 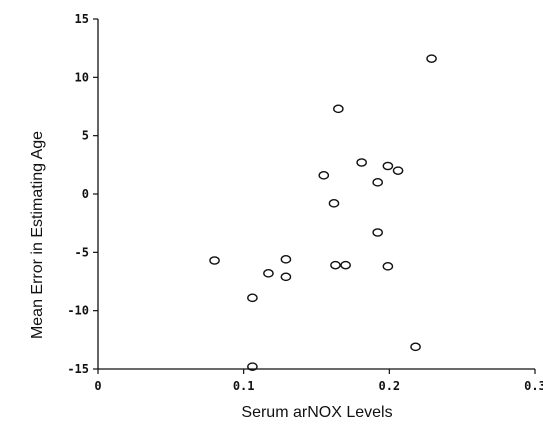 What do you see at coordinates (37, 235) in the screenshot?
I see `y-axis-label: Mean Error in Estimating Age` at bounding box center [37, 235].